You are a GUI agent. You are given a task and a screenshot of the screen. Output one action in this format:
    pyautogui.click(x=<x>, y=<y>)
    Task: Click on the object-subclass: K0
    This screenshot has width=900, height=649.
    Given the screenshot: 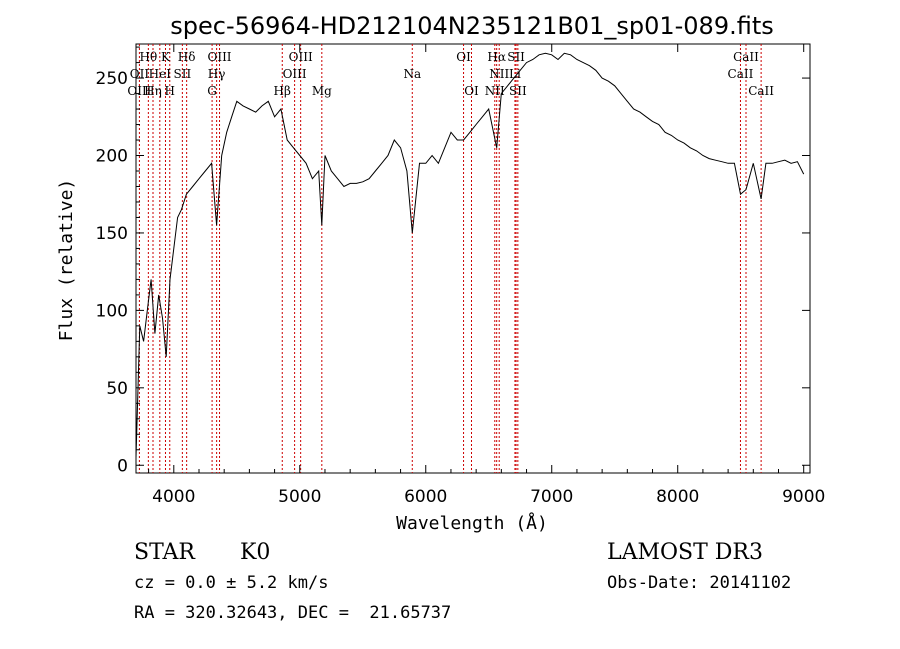 What is the action you would take?
    pyautogui.click(x=255, y=552)
    